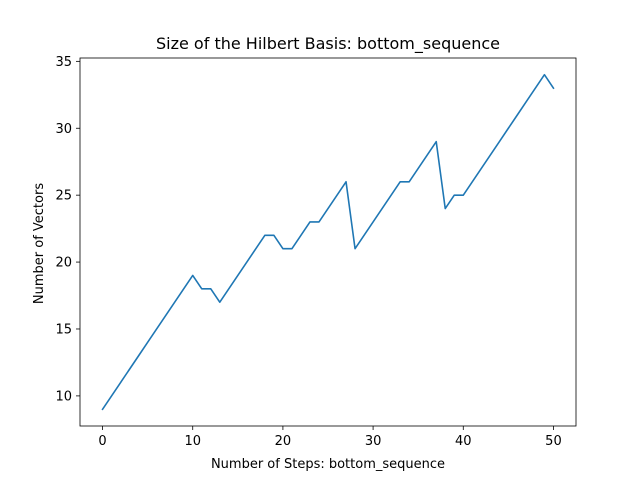 Image resolution: width=640 pixels, height=480 pixels. Describe the element at coordinates (373, 441) in the screenshot. I see `x-tick-label: 30` at that location.